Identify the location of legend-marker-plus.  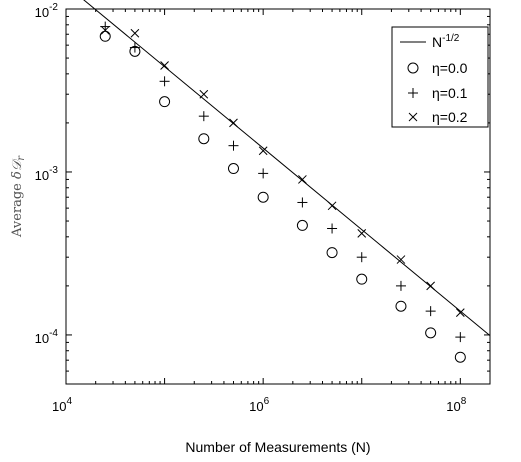
(413, 93).